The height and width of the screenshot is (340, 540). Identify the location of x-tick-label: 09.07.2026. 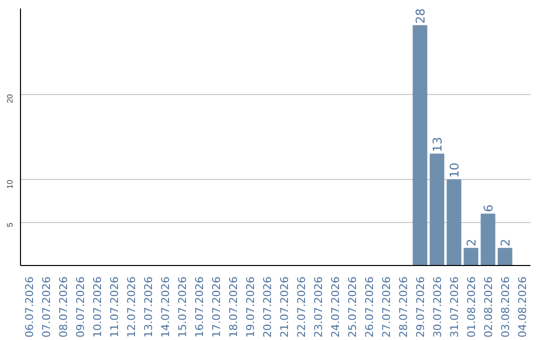
(80, 307).